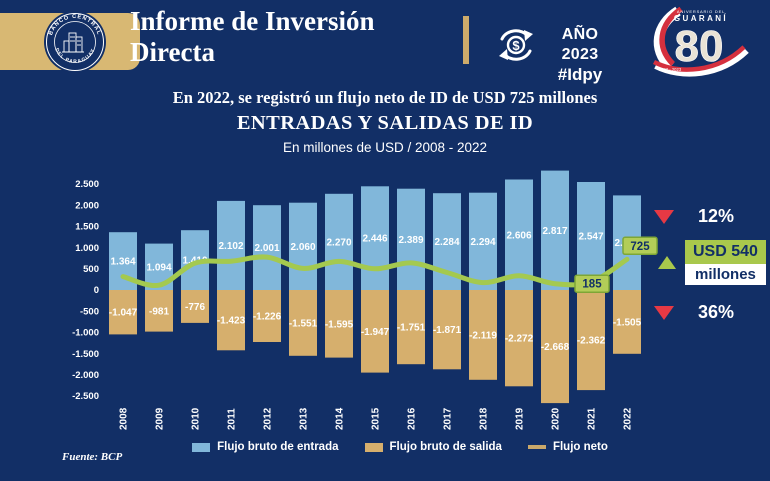 The height and width of the screenshot is (481, 770). What do you see at coordinates (75, 42) in the screenshot?
I see `bcp-seal-logo: BANCO CENTRAL DEL PARAGUAY` at bounding box center [75, 42].